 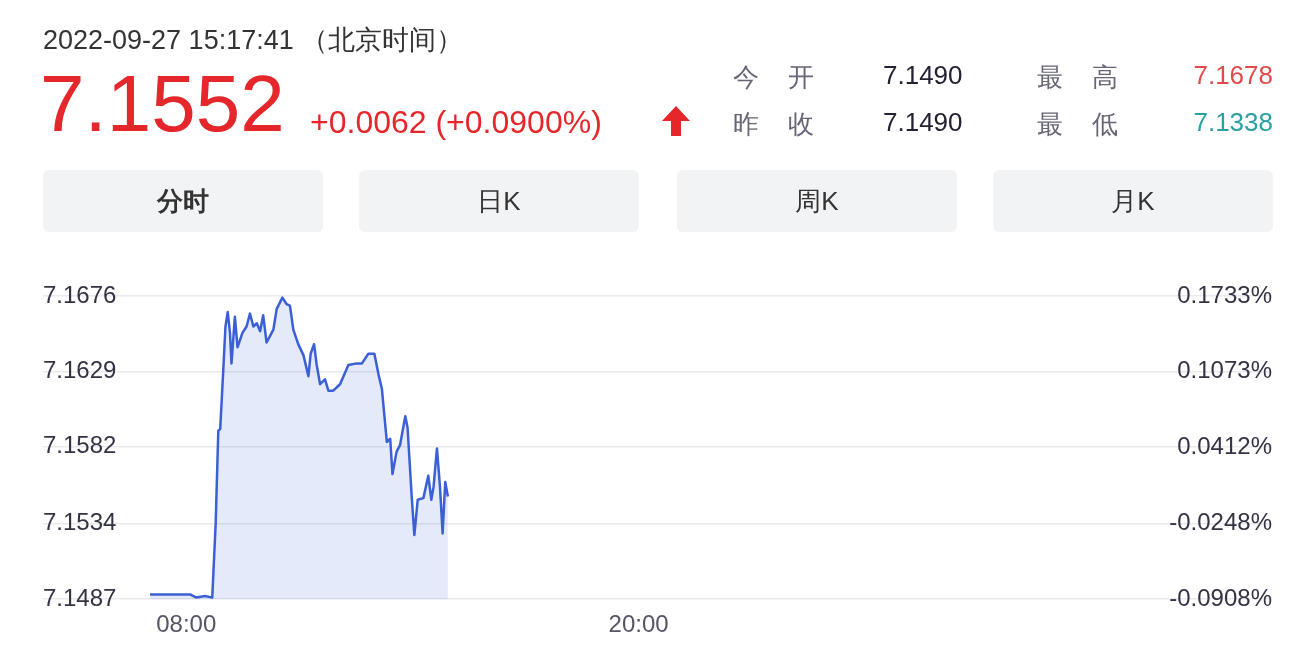 What do you see at coordinates (1220, 597) in the screenshot?
I see `y2-tick-label: -0.0908%` at bounding box center [1220, 597].